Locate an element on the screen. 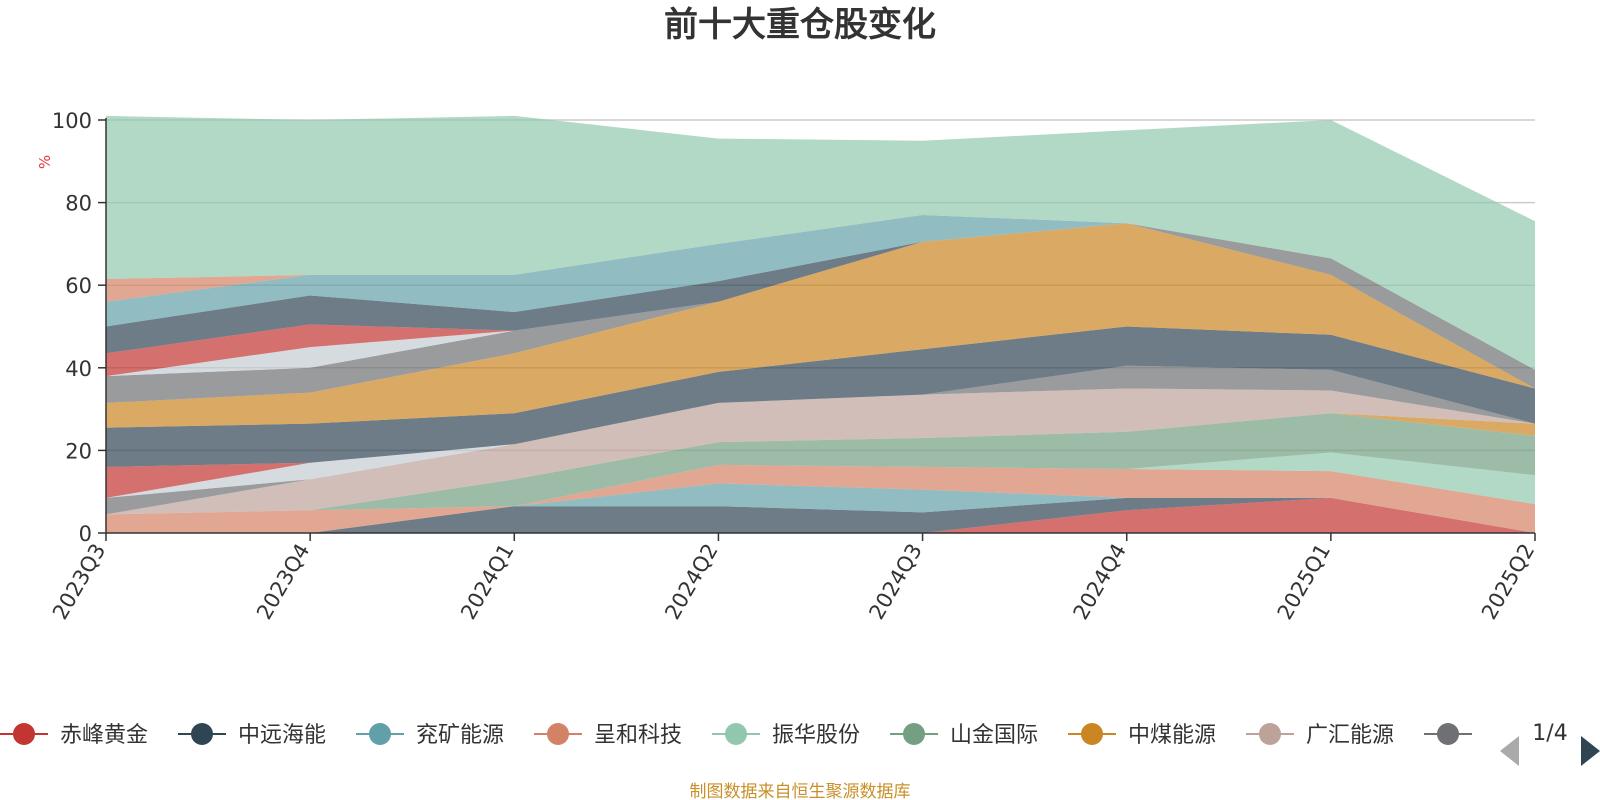 The image size is (1600, 800). legend-item: 振华股份 is located at coordinates (786, 735).